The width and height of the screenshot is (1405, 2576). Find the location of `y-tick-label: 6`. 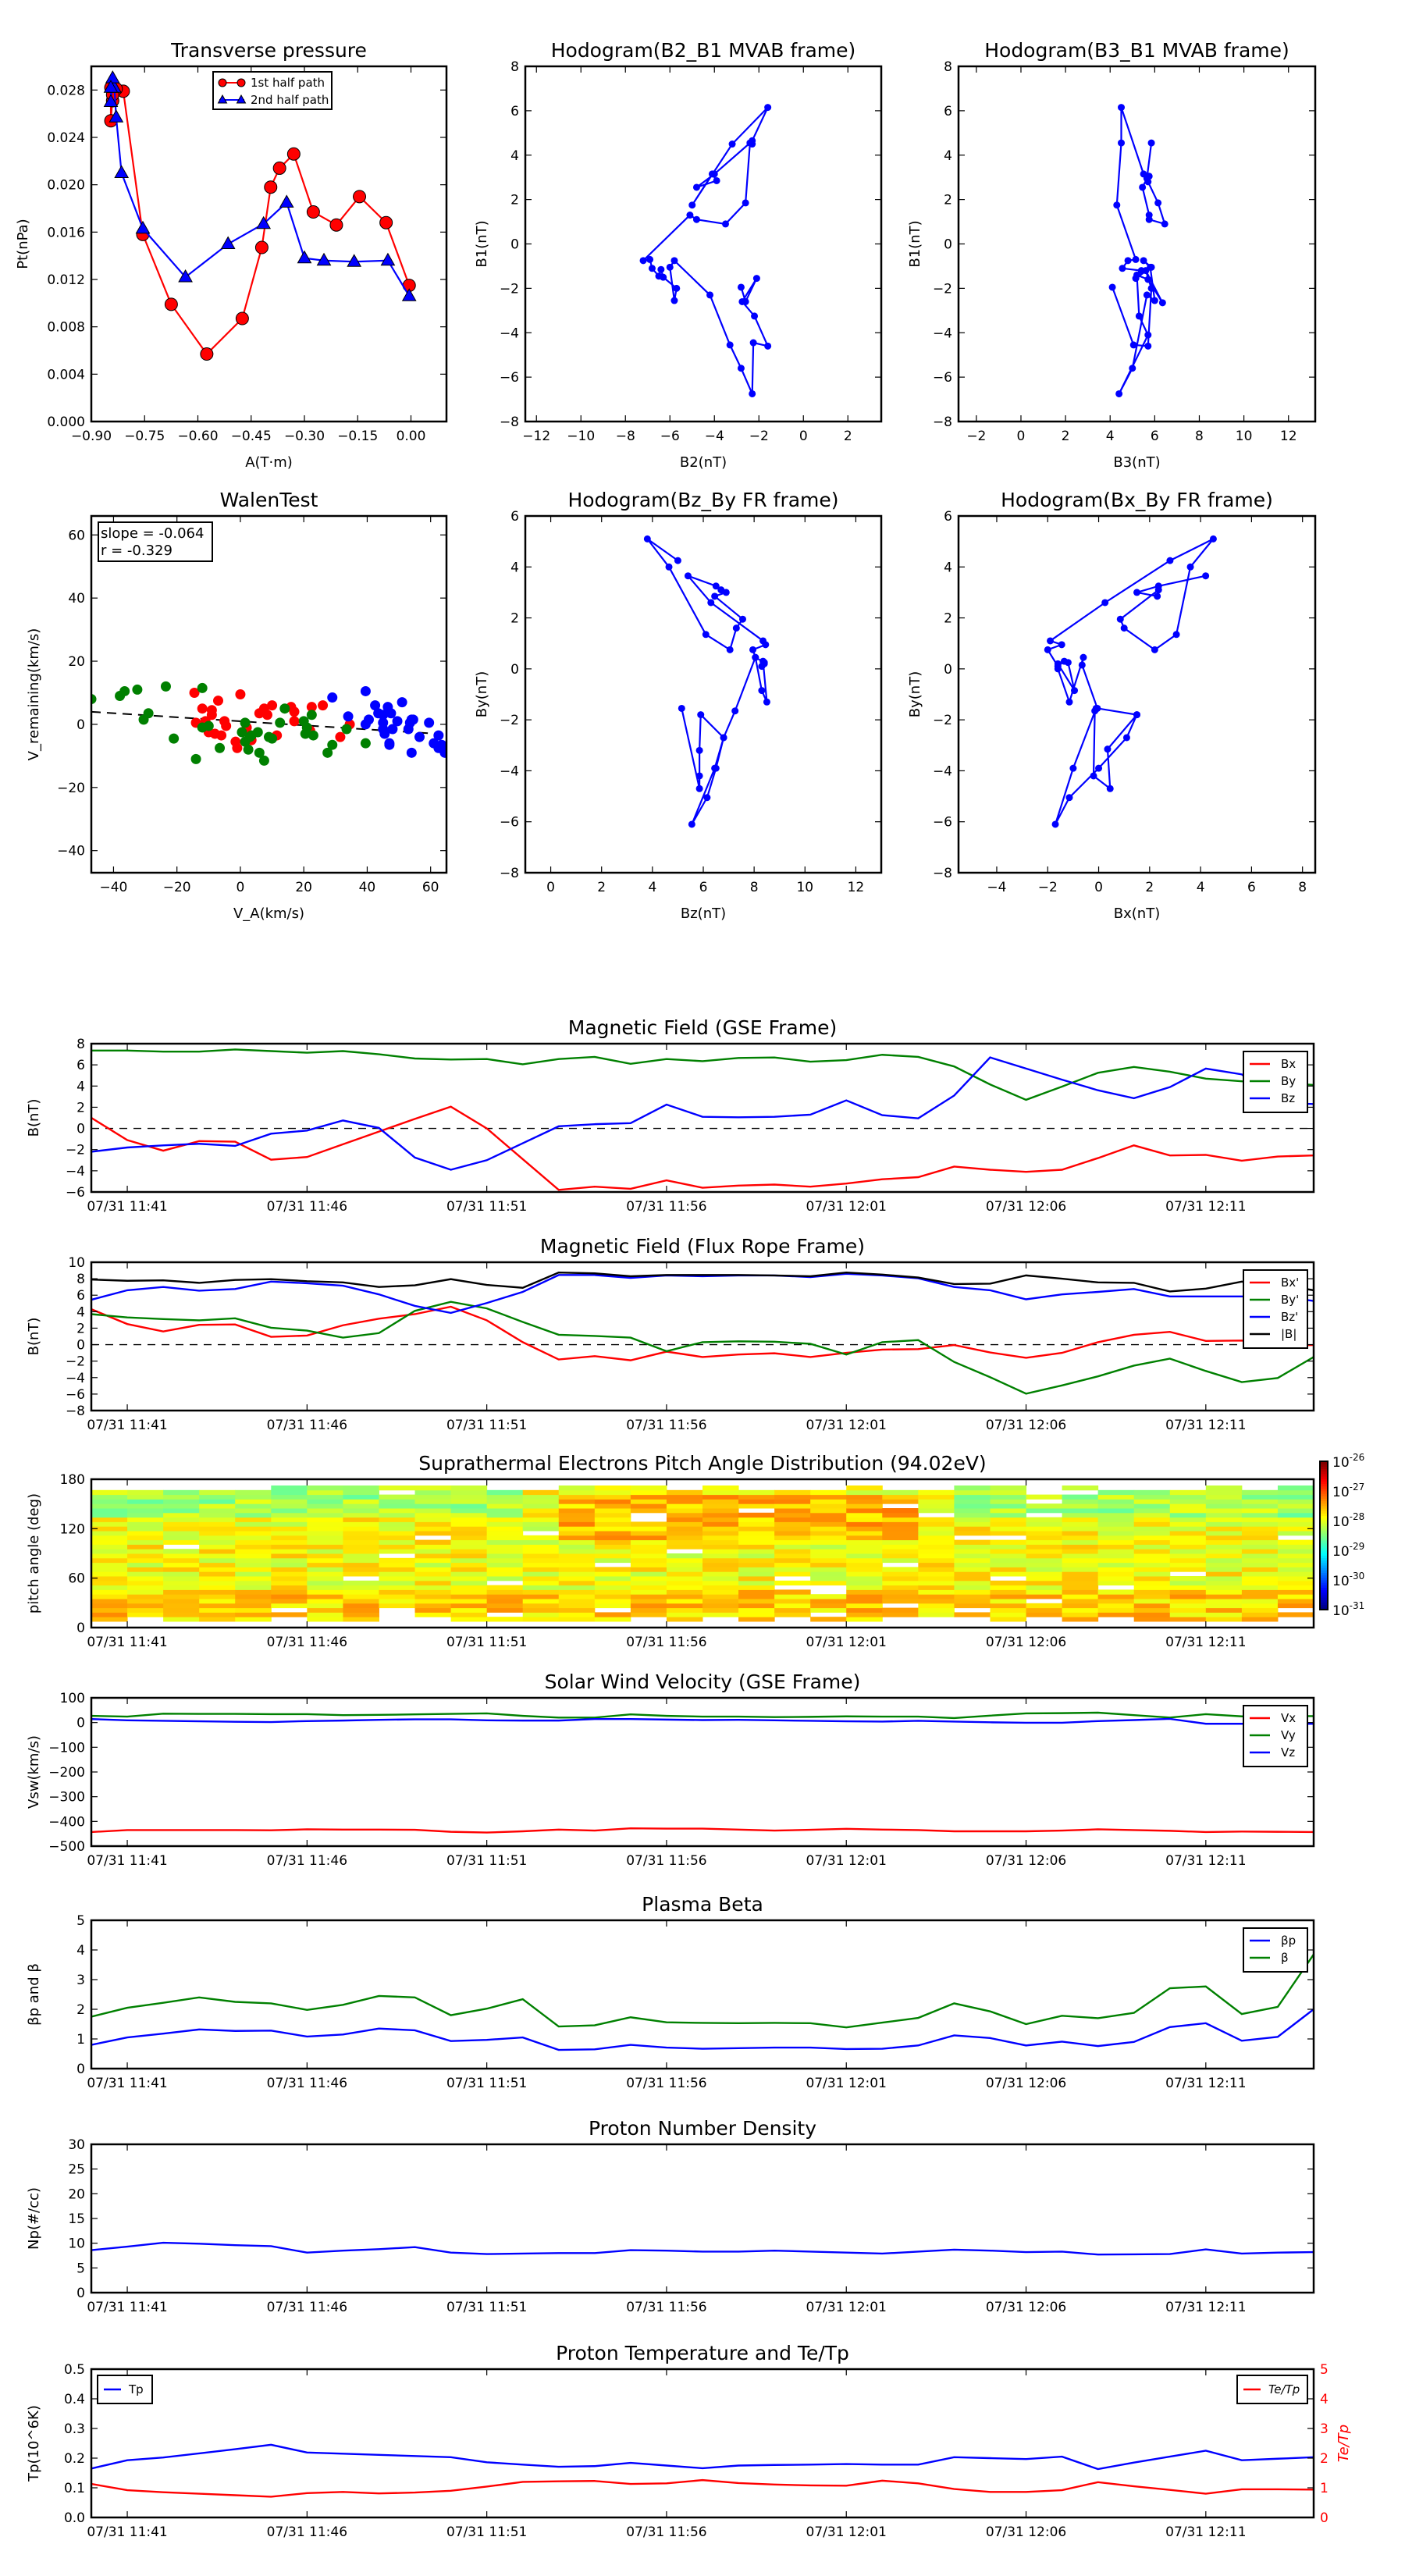

y-tick-label: 6 is located at coordinates (81, 1296).